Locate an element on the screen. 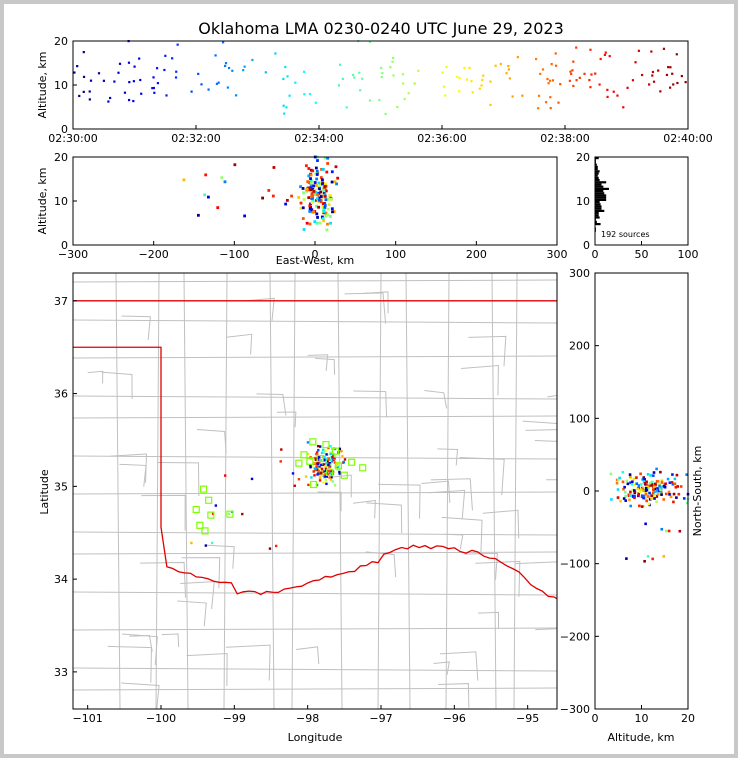  northsouth-tick-label: 0 is located at coordinates (586, 491).